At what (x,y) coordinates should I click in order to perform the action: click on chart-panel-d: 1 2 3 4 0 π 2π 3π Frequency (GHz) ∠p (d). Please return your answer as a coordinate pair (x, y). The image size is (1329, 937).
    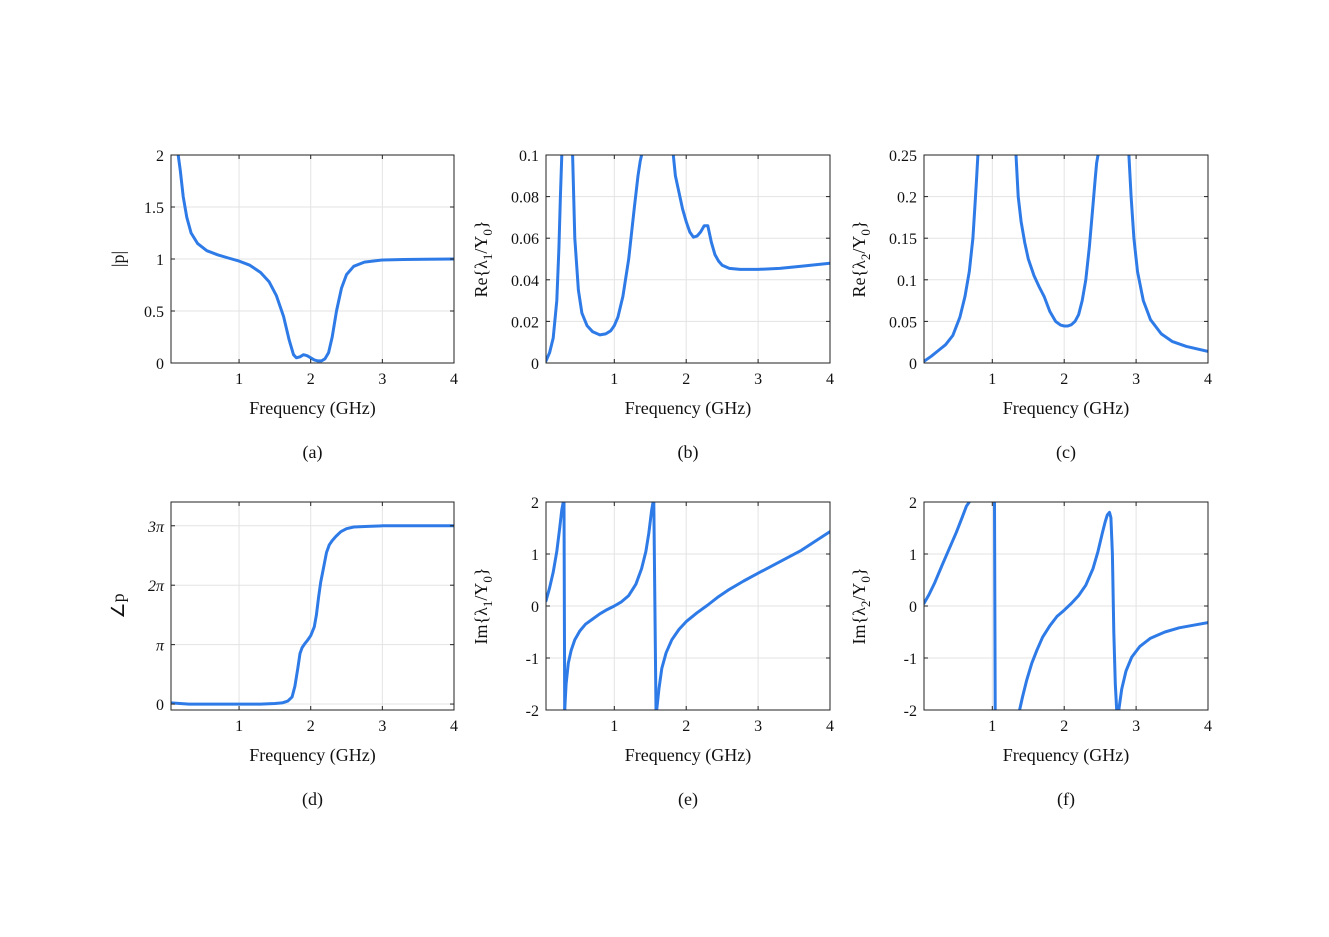
    Looking at the image, I should click on (283, 655).